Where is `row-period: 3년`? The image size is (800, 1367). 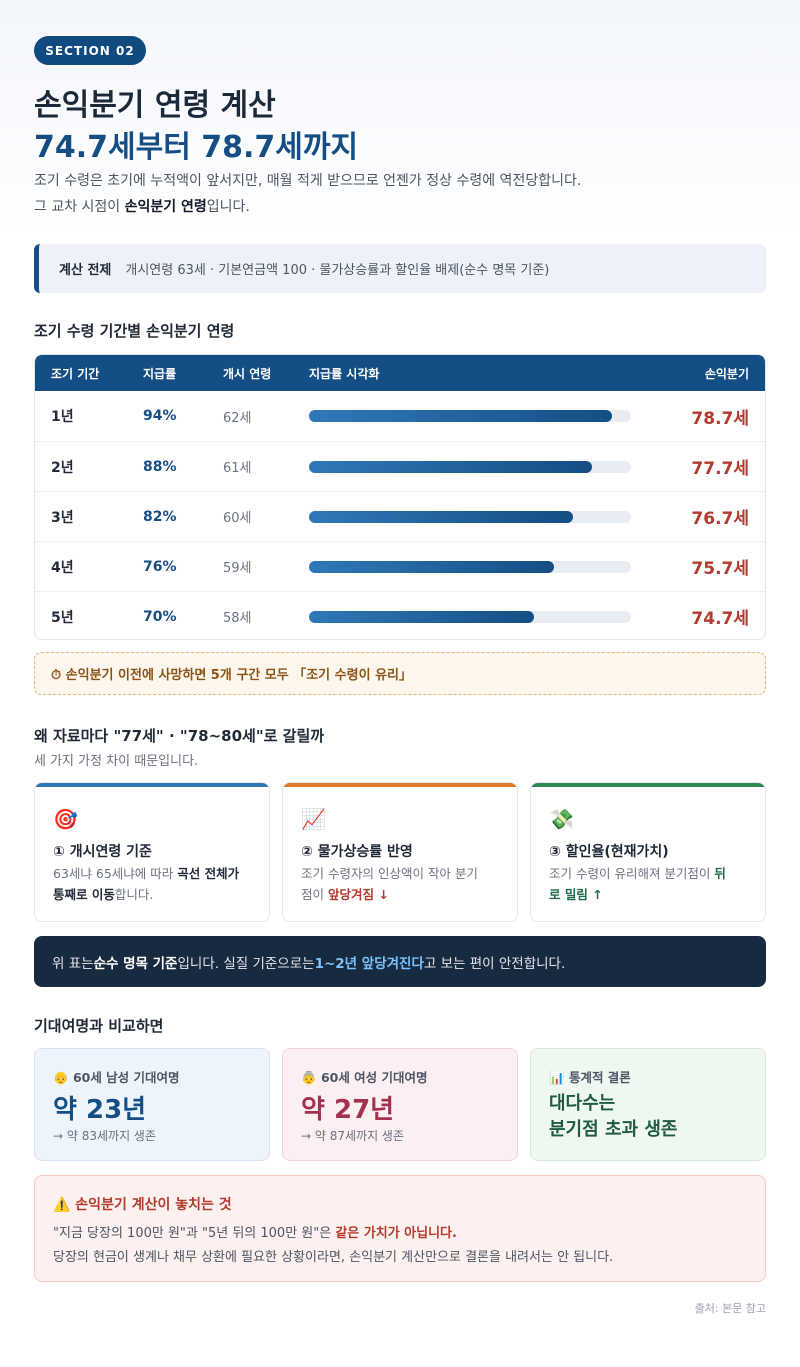
row-period: 3년 is located at coordinates (62, 517).